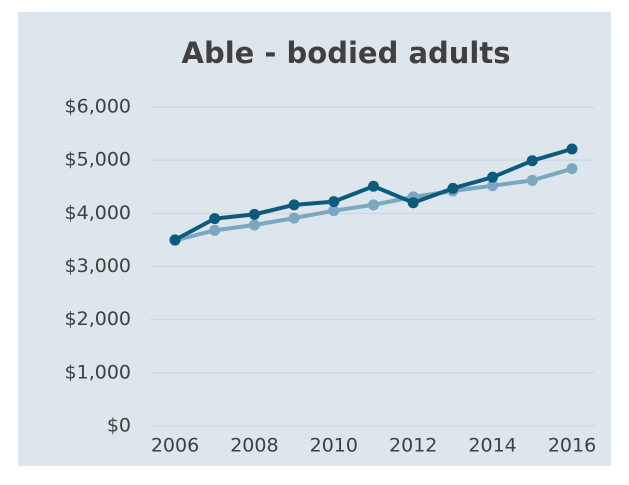 This screenshot has width=629, height=485. Describe the element at coordinates (334, 446) in the screenshot. I see `x-tick-label: 2010` at that location.